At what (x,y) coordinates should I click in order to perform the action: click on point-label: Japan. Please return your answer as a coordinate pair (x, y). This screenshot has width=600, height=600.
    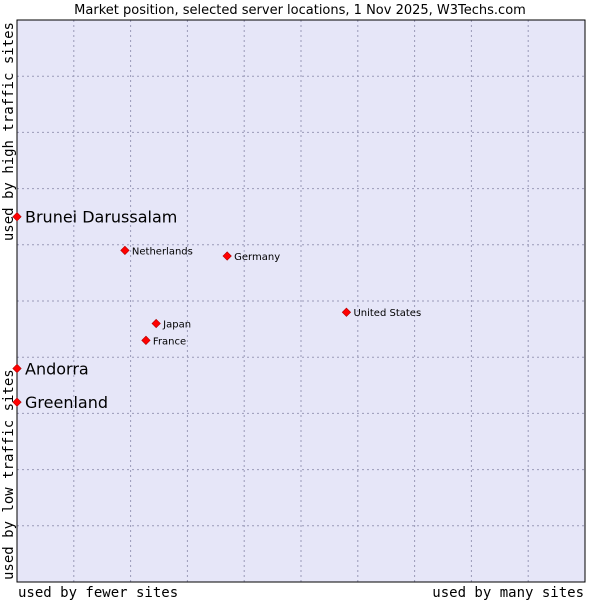
    Looking at the image, I should click on (176, 324).